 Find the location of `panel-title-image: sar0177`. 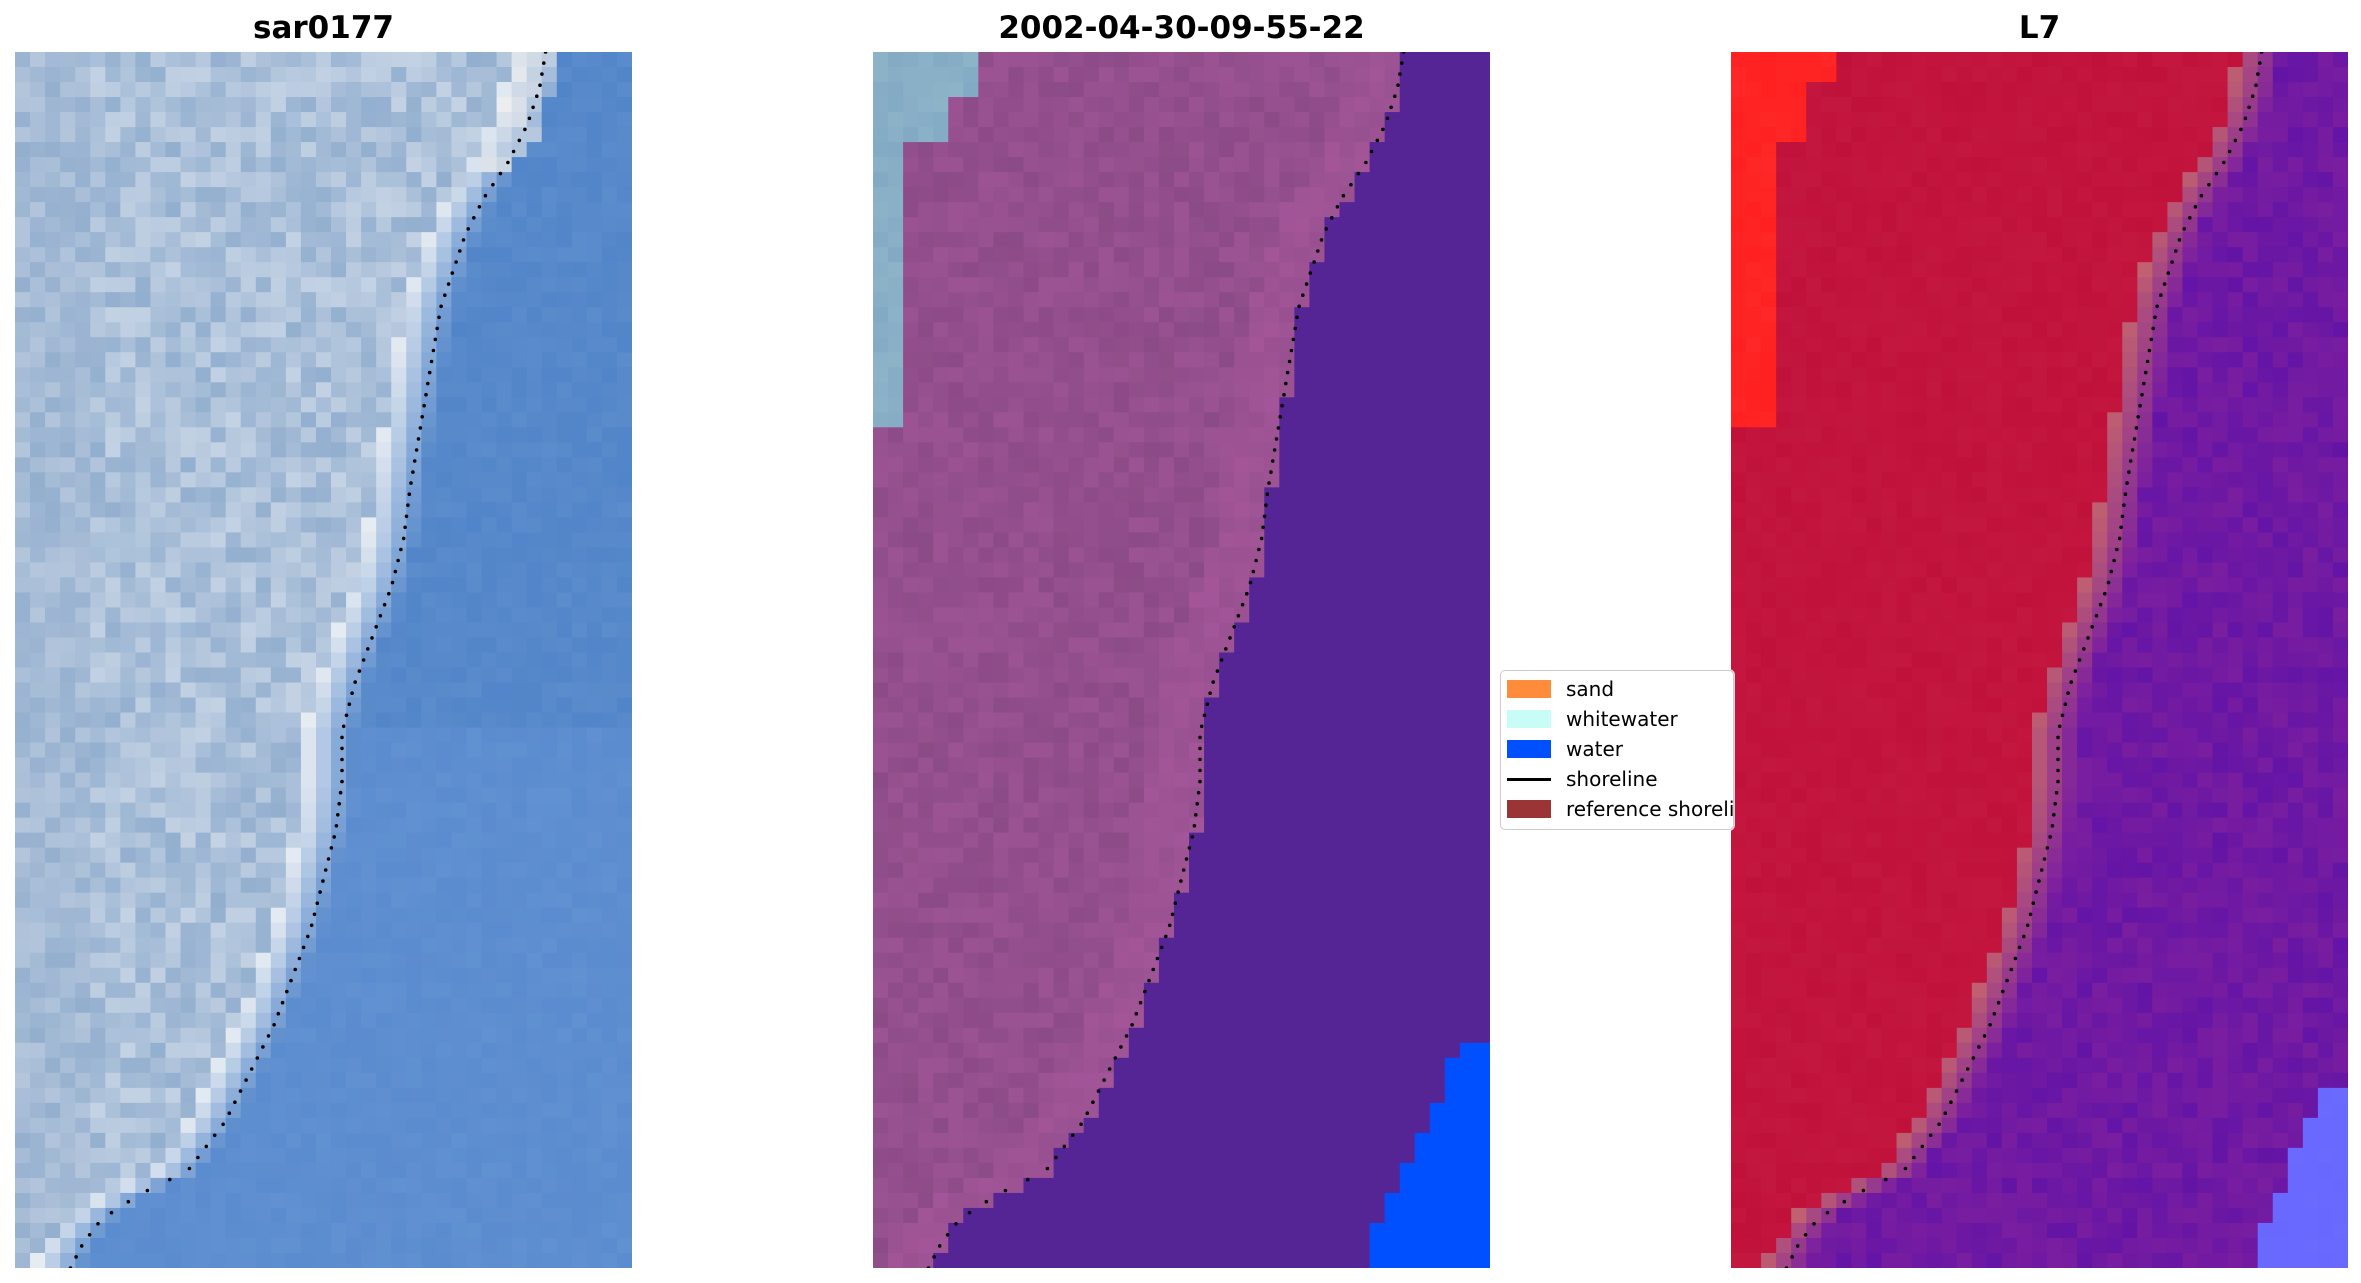

panel-title-image: sar0177 is located at coordinates (323, 28).